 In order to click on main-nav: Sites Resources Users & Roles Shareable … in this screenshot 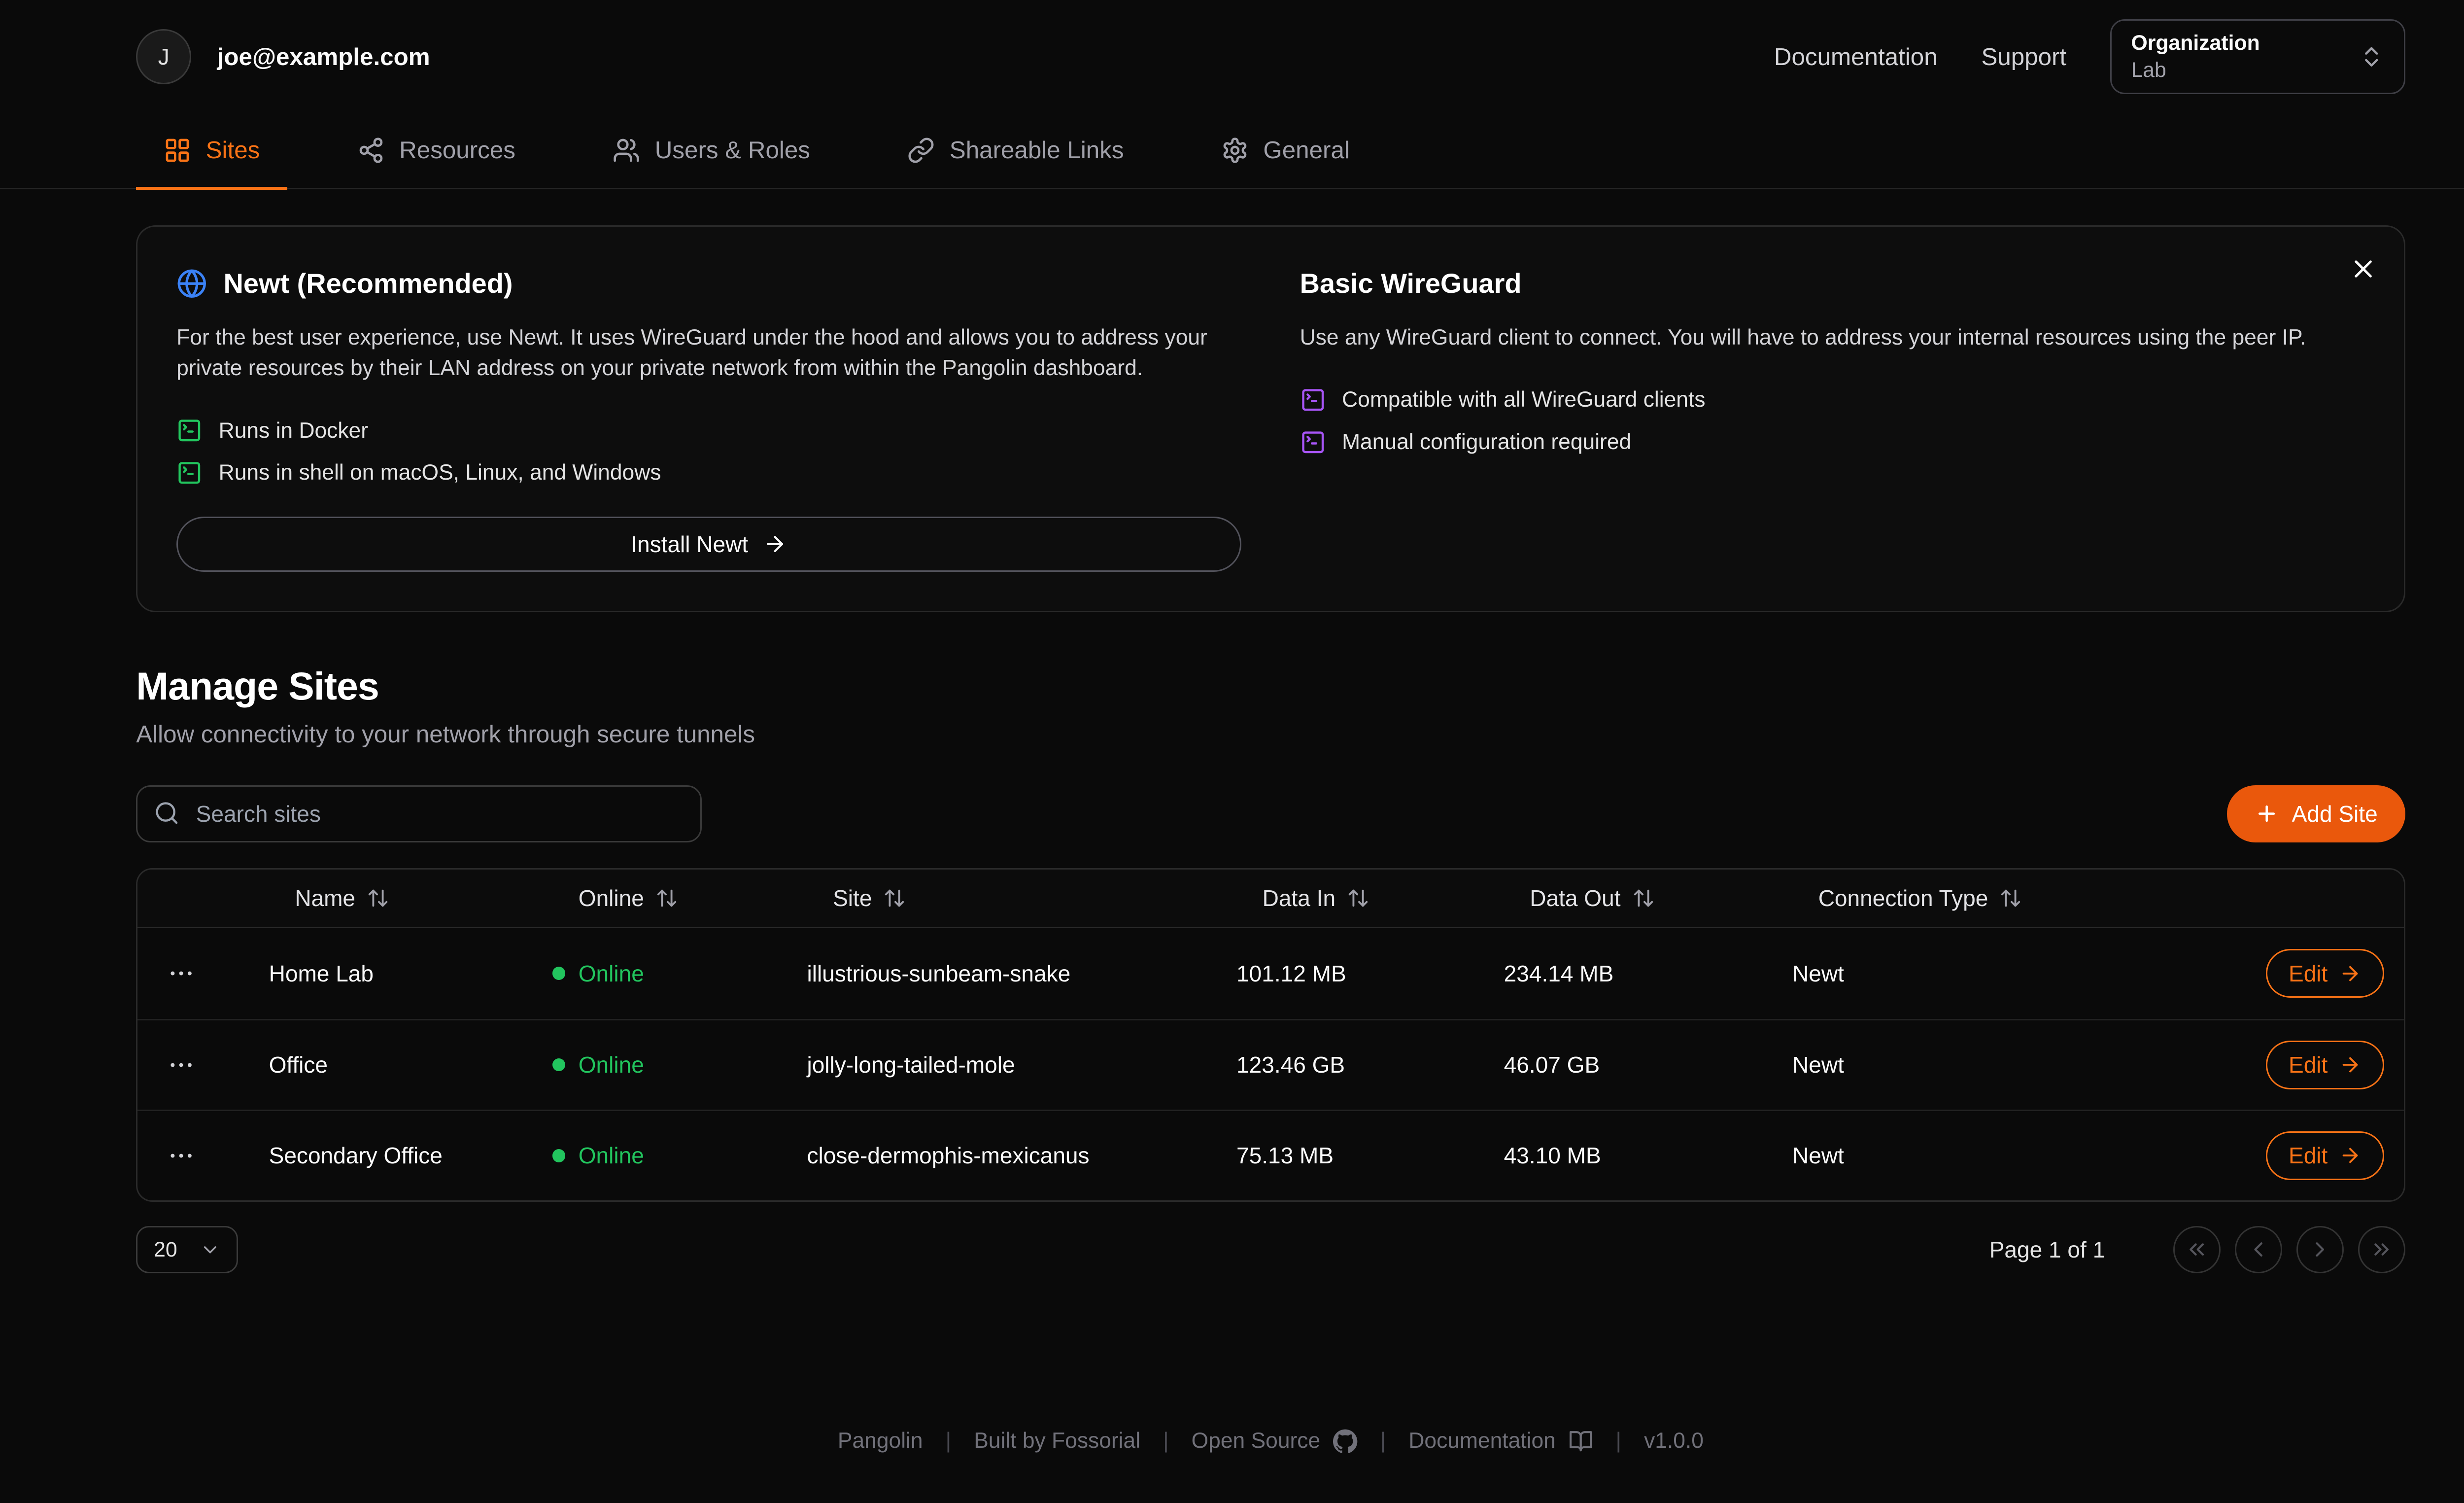, I will do `click(1232, 151)`.